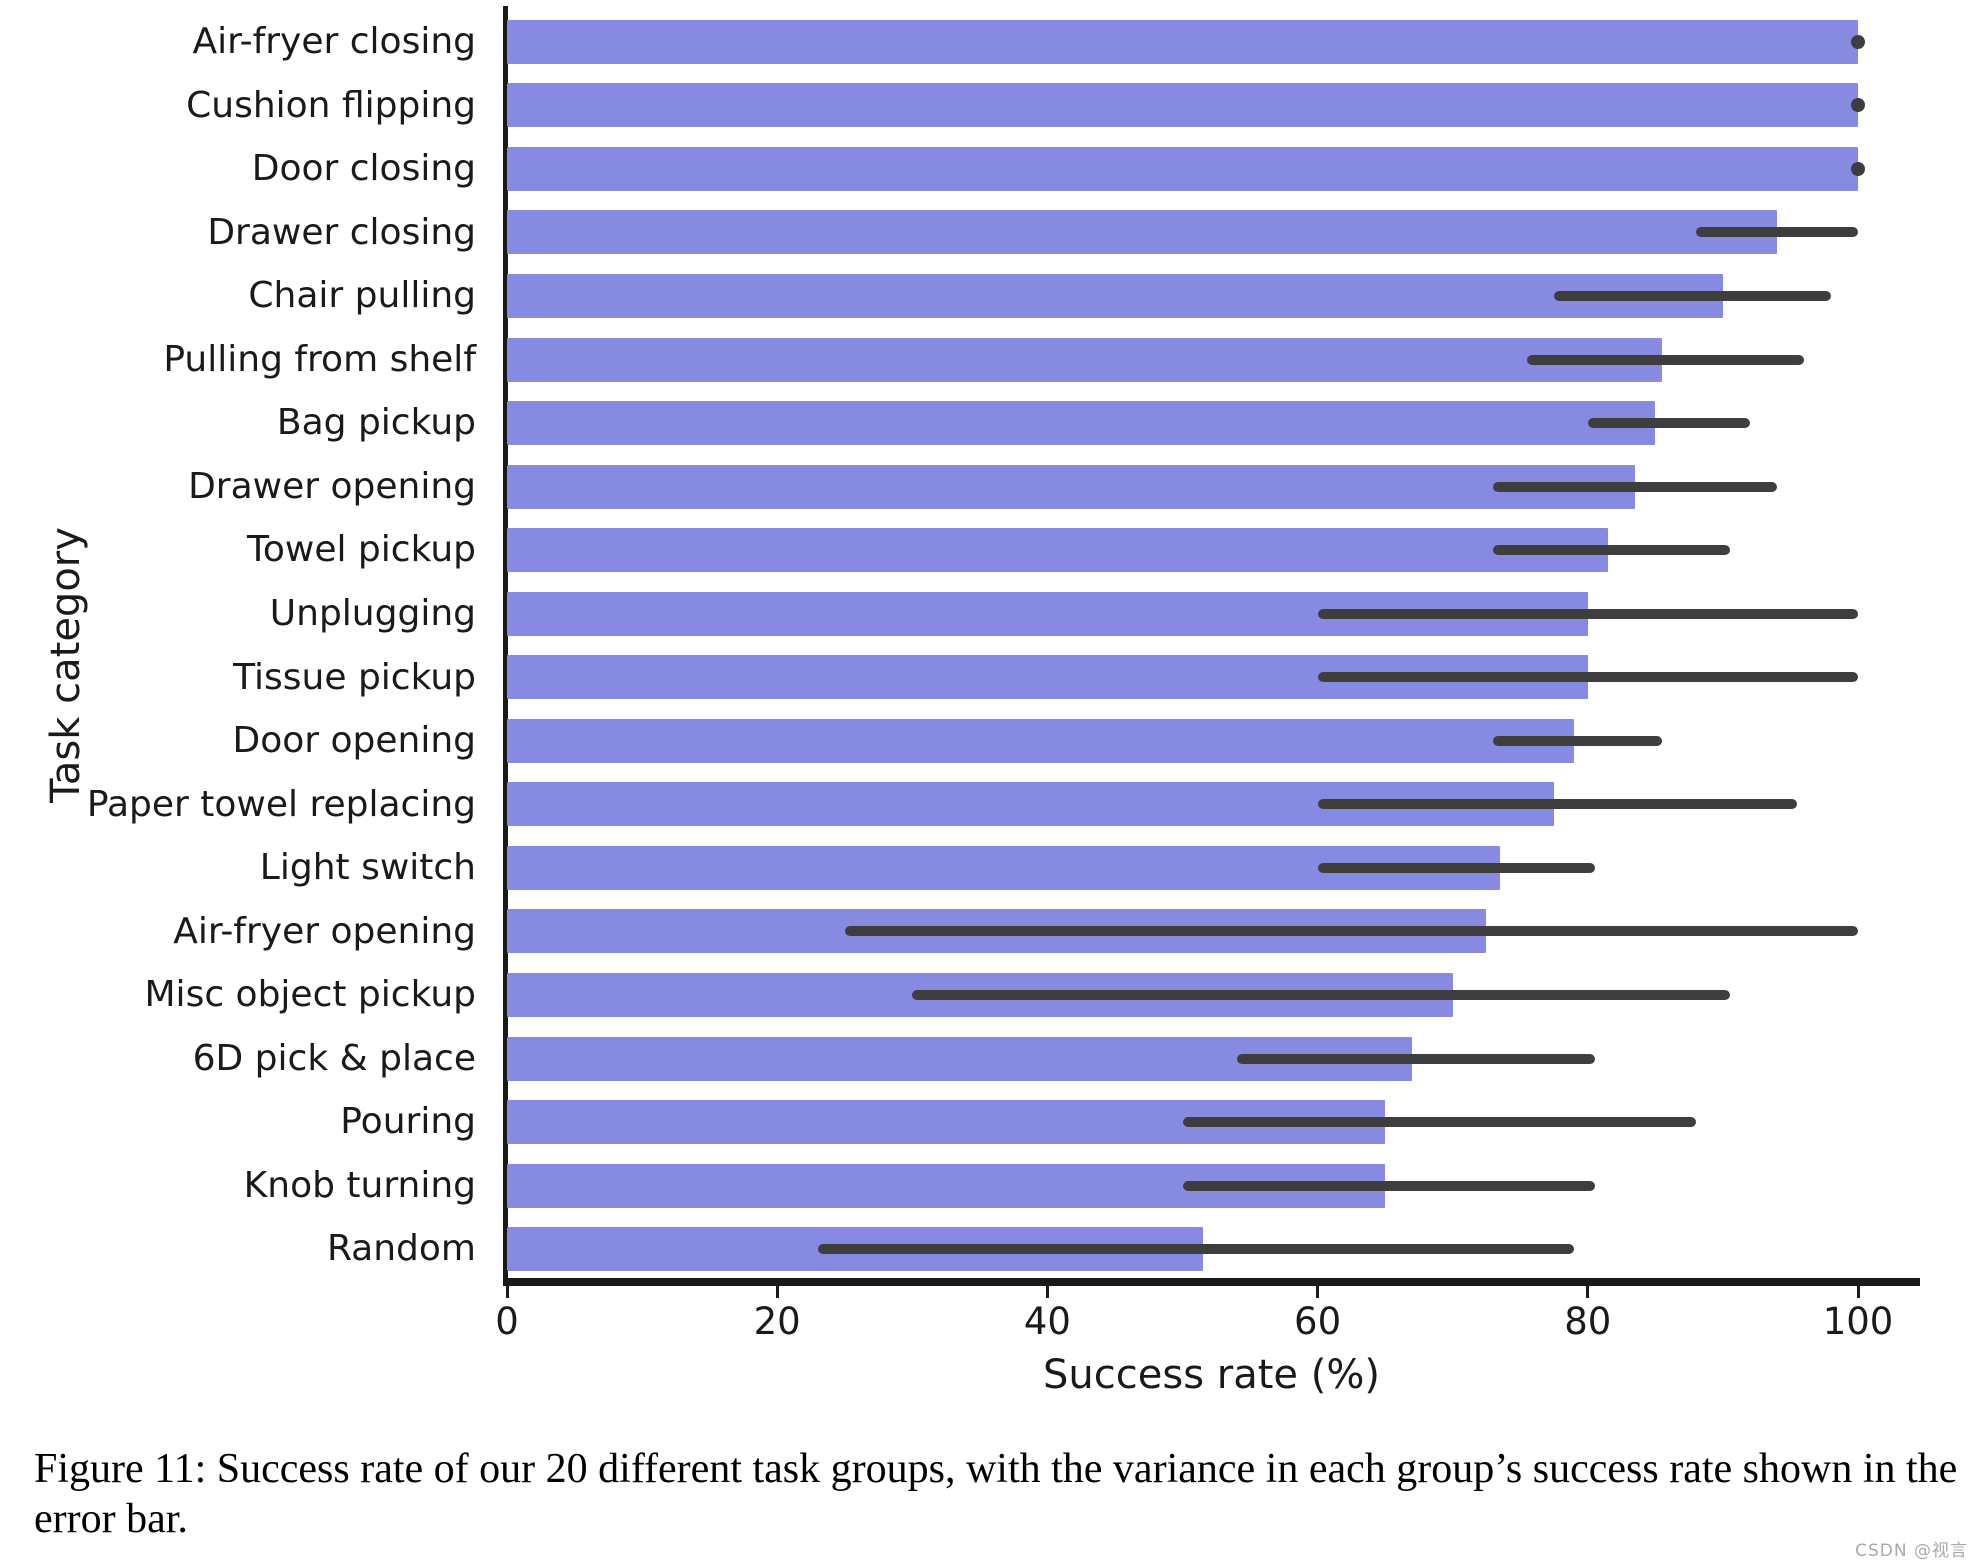  What do you see at coordinates (319, 359) in the screenshot?
I see `category-label: Pulling from shelf` at bounding box center [319, 359].